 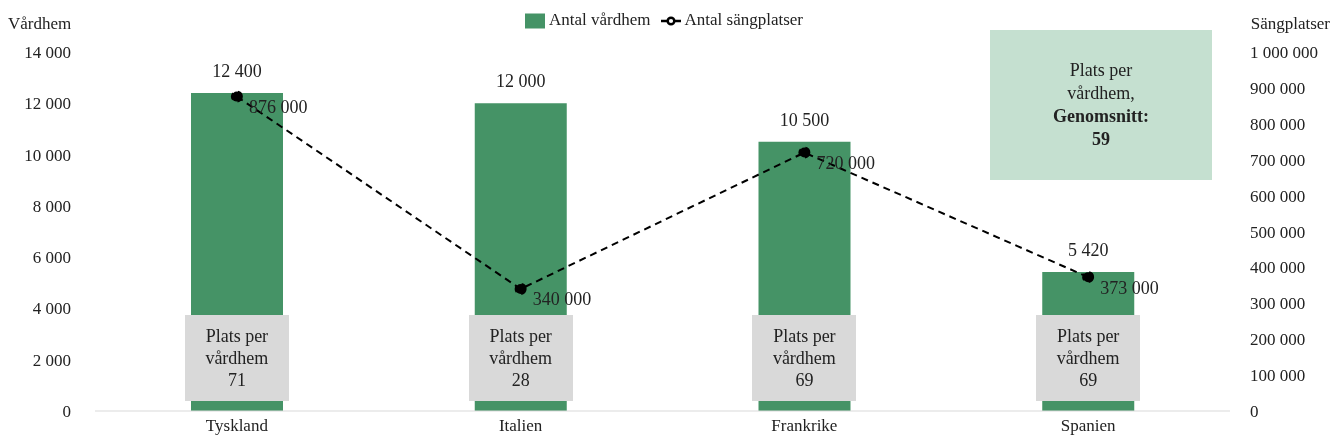 What do you see at coordinates (47, 155) in the screenshot?
I see `y-tick-label: 10 000` at bounding box center [47, 155].